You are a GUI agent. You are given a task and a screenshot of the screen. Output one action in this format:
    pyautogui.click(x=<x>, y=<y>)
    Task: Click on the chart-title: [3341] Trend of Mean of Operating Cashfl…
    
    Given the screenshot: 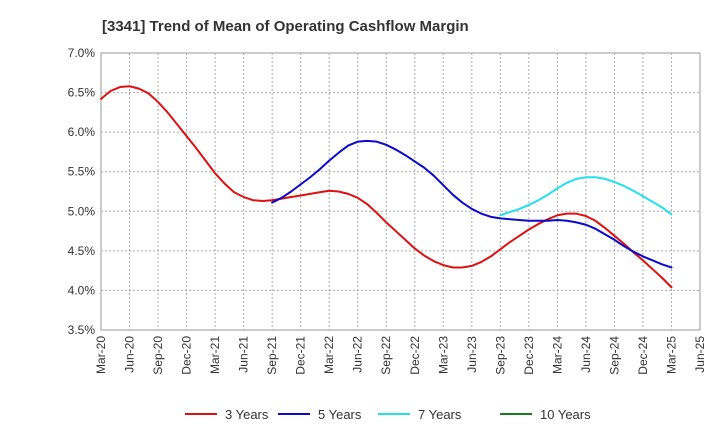 What is the action you would take?
    pyautogui.click(x=285, y=26)
    